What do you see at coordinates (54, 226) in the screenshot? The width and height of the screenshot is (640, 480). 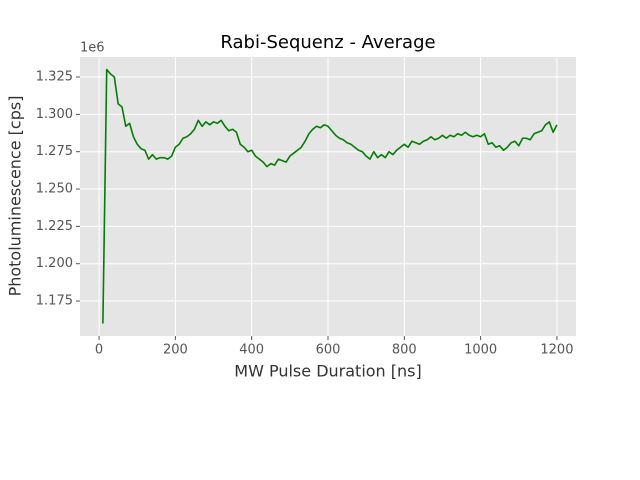 I see `y-tick-label: 1.225` at bounding box center [54, 226].